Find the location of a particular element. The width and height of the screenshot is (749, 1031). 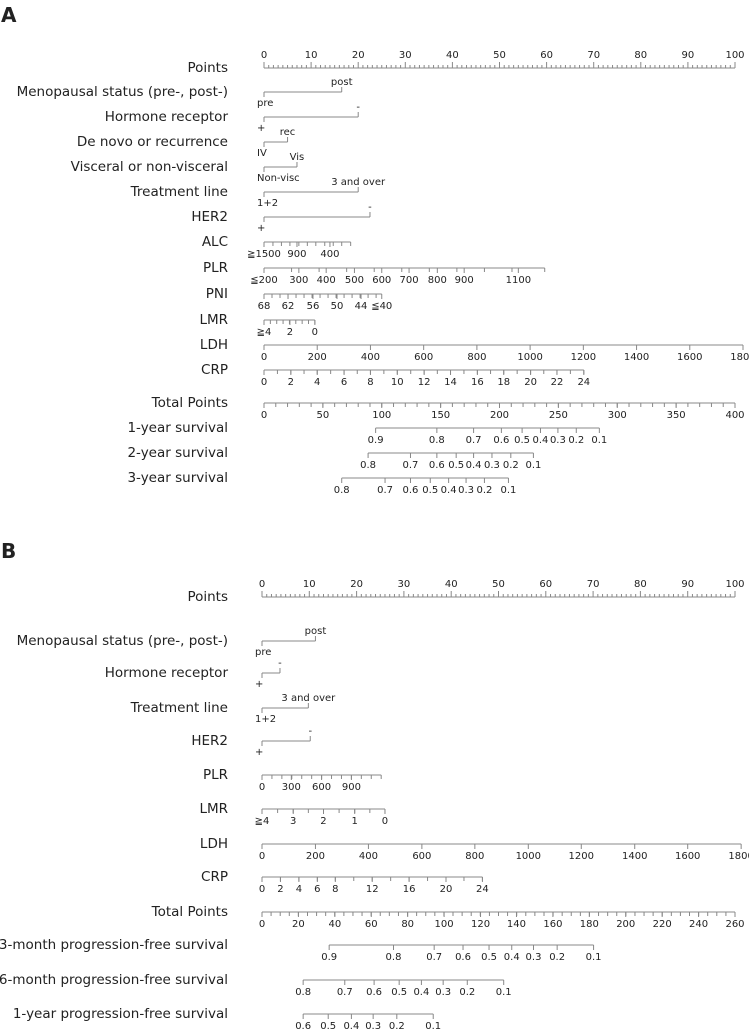

tick-label-plr-8: 1100 is located at coordinates (518, 280).